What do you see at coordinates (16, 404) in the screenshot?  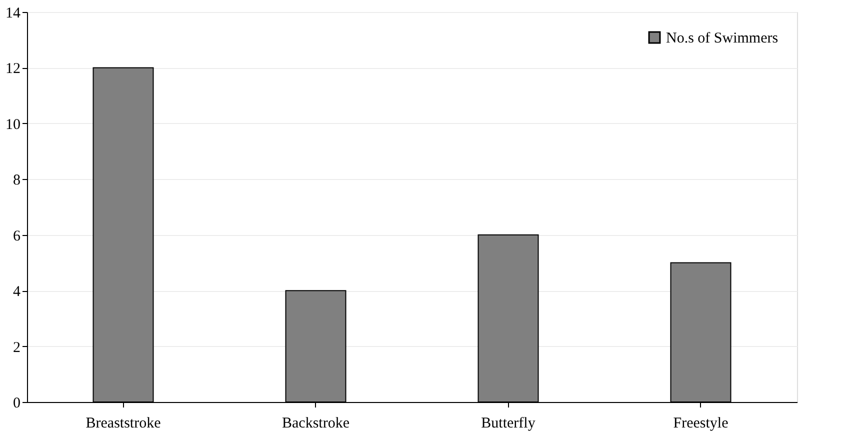 I see `y-tick-label: 0` at bounding box center [16, 404].